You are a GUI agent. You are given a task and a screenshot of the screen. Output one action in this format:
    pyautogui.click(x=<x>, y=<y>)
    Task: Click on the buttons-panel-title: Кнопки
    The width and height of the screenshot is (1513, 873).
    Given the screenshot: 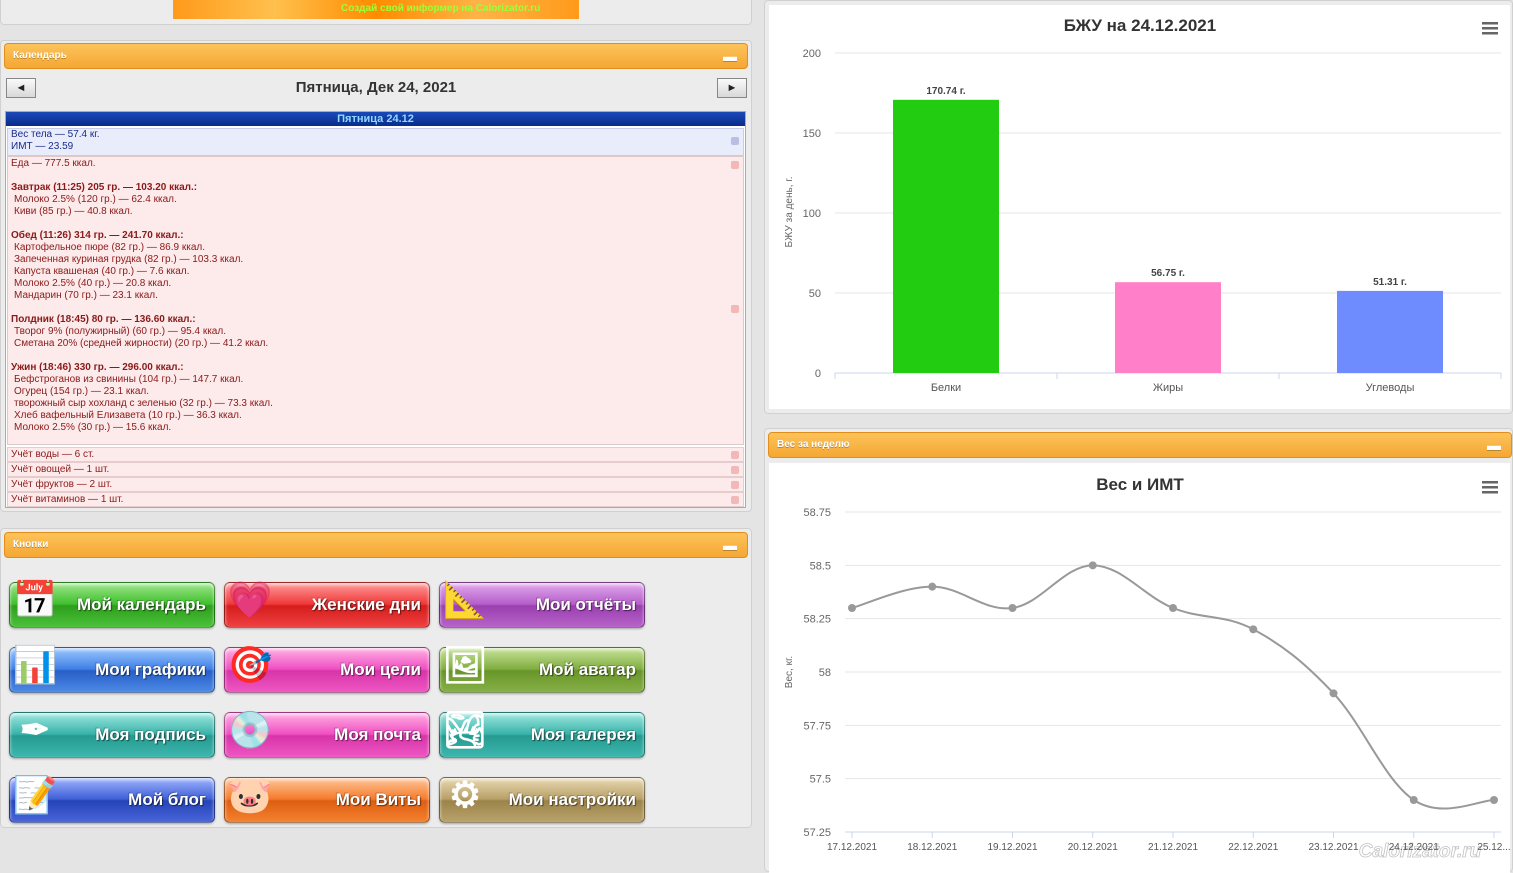 What is the action you would take?
    pyautogui.click(x=31, y=544)
    